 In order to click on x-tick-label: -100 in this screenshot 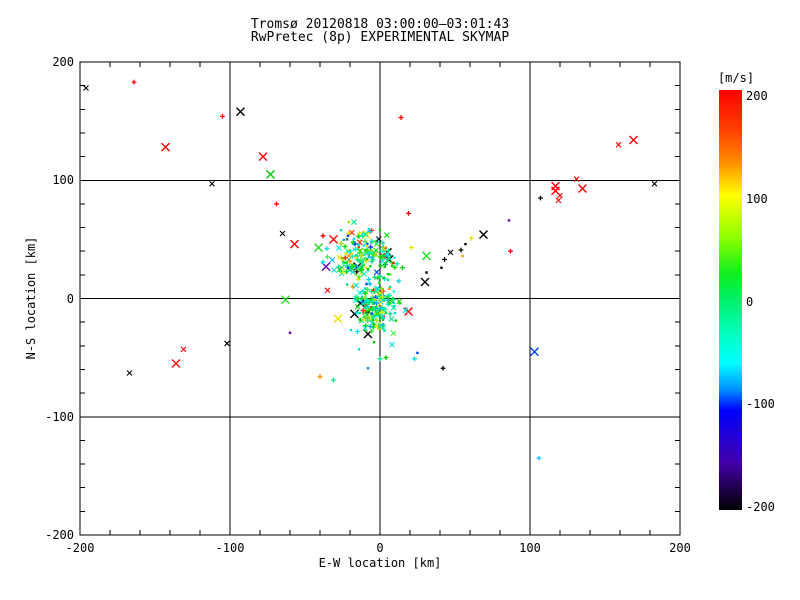, I will do `click(230, 548)`.